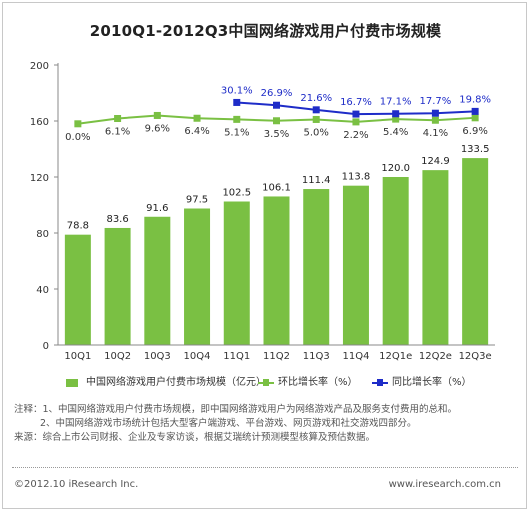  What do you see at coordinates (39, 122) in the screenshot?
I see `y-tick-label: 160` at bounding box center [39, 122].